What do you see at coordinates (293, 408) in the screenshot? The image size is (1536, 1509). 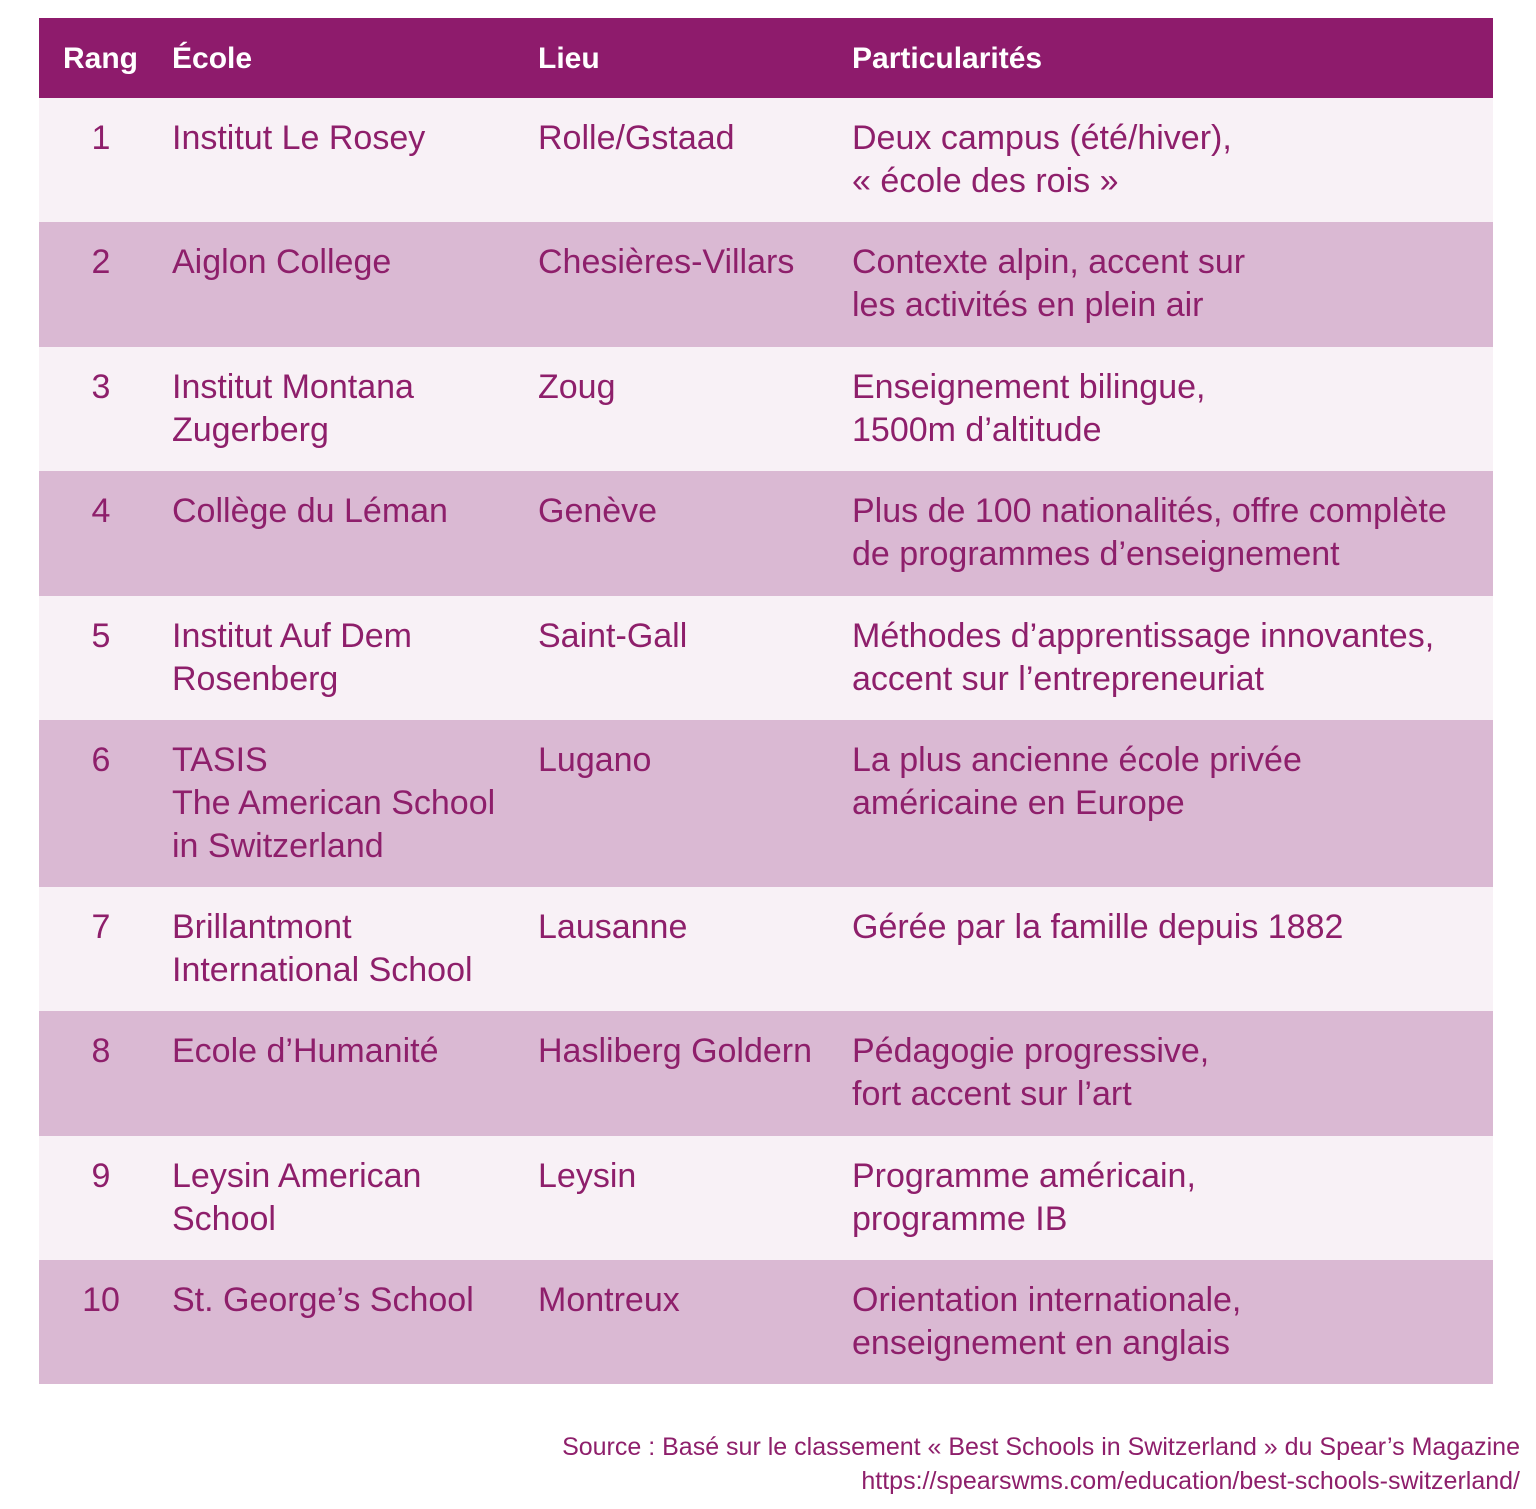 I see `school-cell: Institut Montana Zugerberg` at bounding box center [293, 408].